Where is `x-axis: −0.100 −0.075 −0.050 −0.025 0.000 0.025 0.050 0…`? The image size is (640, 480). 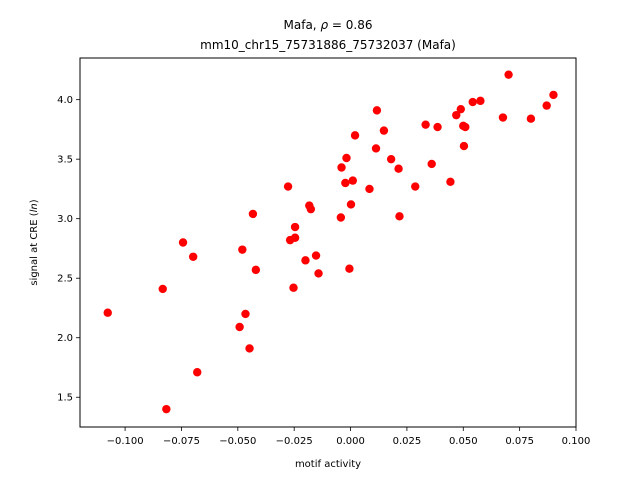 x-axis: −0.100 −0.075 −0.050 −0.025 0.000 0.025 0.050 0… is located at coordinates (349, 437).